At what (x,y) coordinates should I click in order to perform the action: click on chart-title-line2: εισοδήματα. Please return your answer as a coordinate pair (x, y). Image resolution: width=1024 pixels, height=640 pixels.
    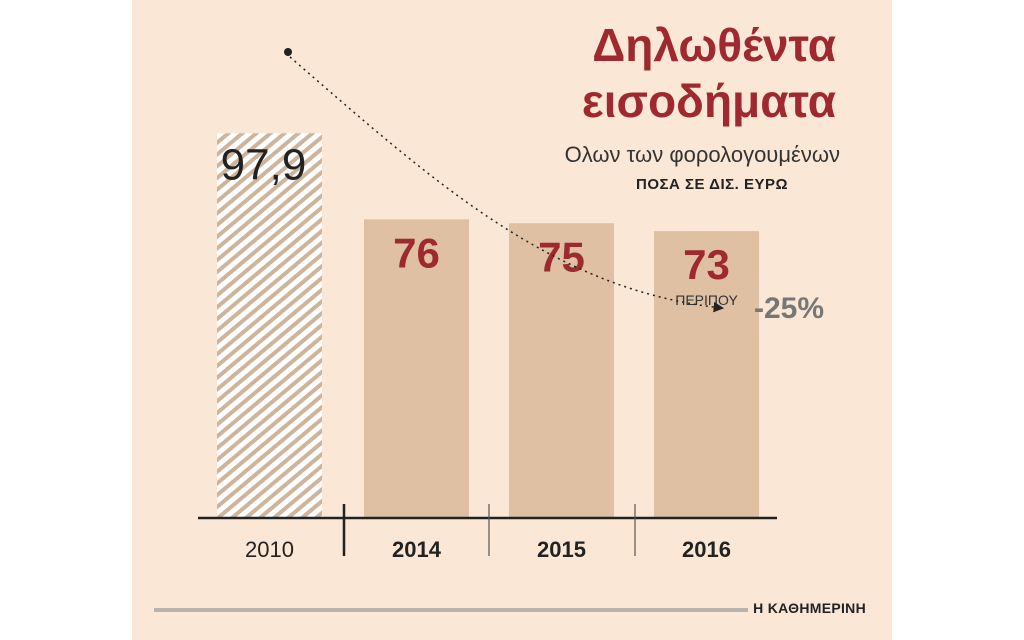
    Looking at the image, I should click on (708, 101).